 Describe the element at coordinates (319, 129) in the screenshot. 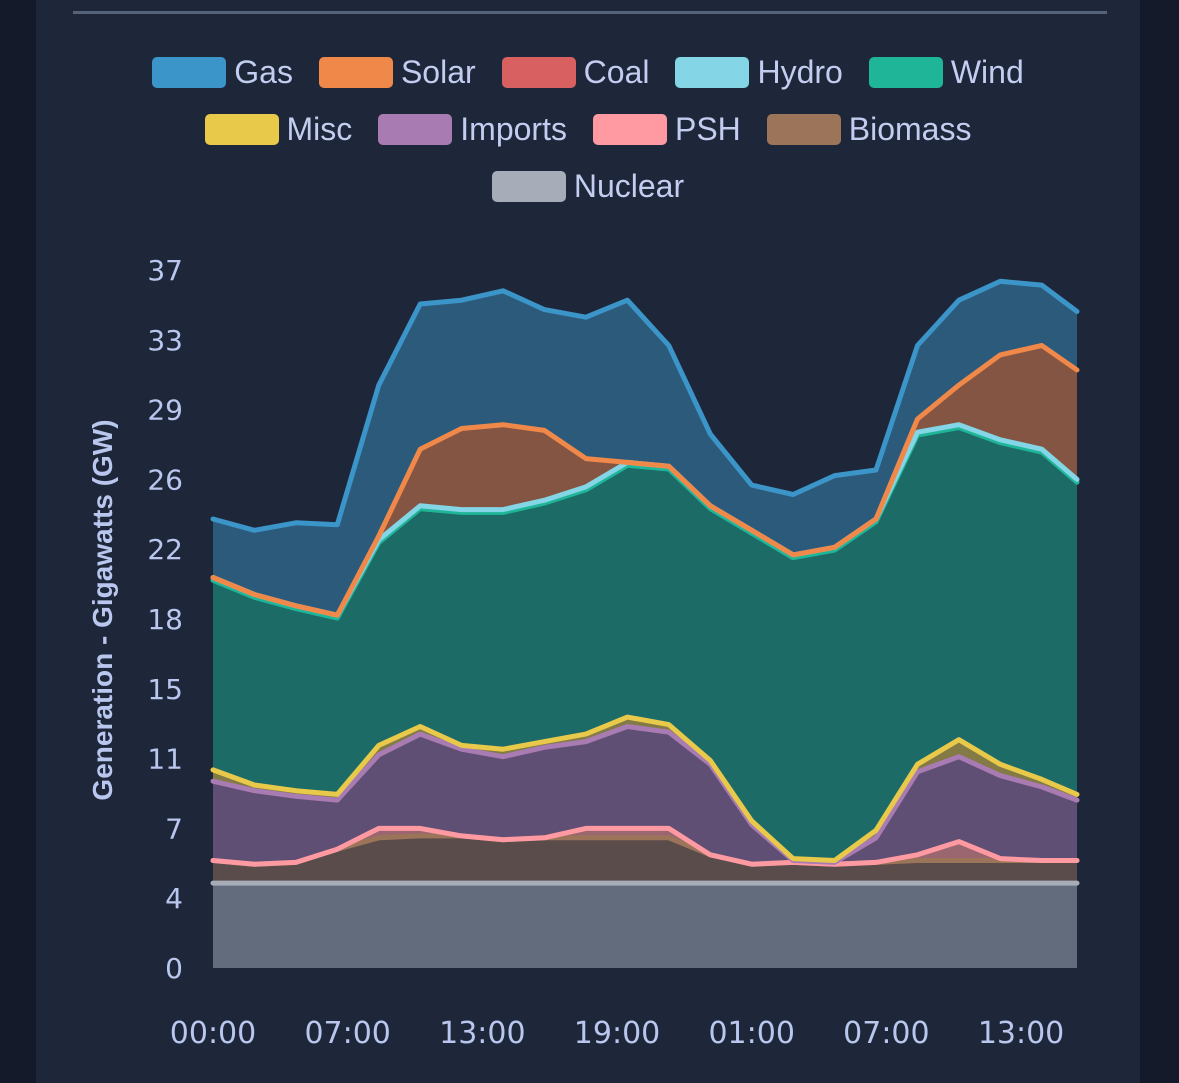

I see `legend-label: Misc` at that location.